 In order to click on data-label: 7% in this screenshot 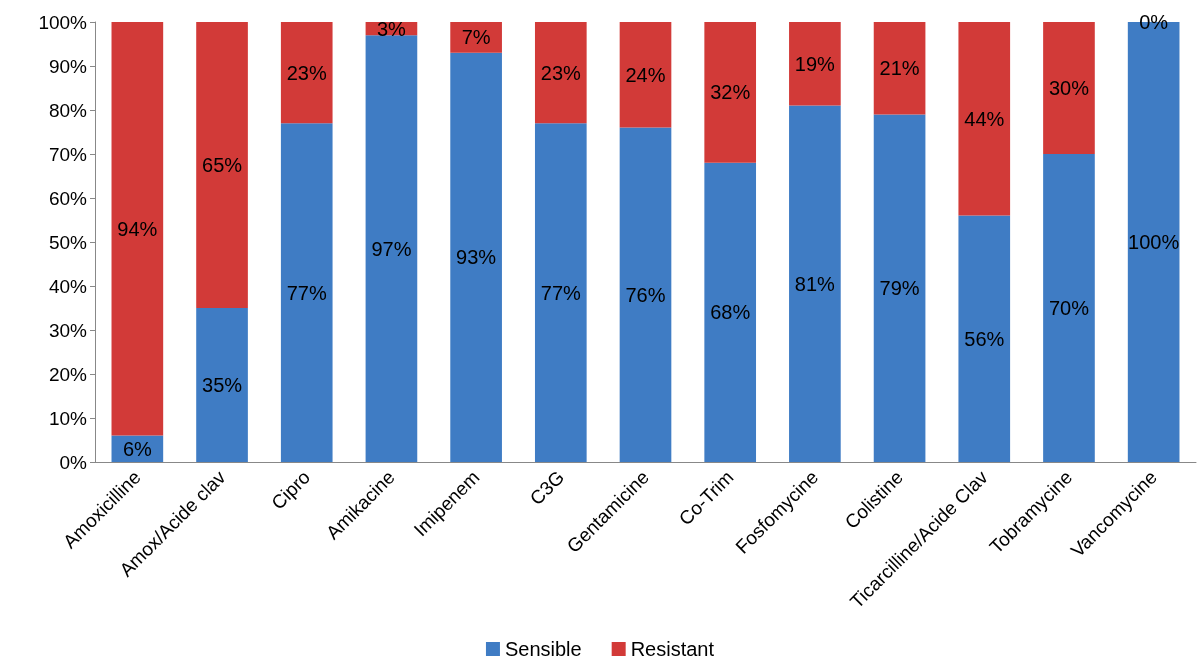, I will do `click(476, 37)`.